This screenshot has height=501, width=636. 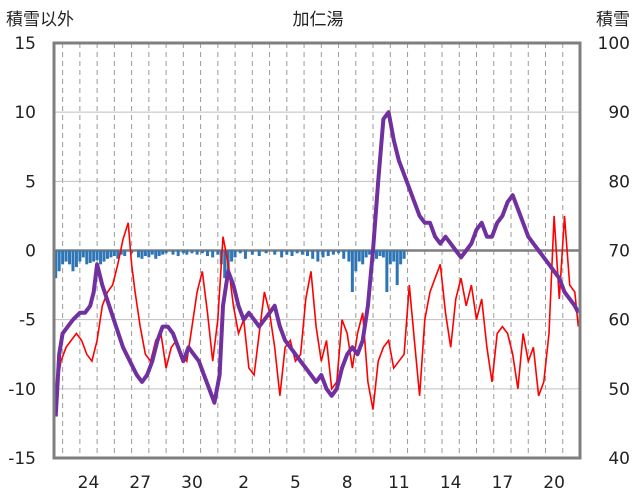 I want to click on x-tick-label: 8, so click(x=347, y=483).